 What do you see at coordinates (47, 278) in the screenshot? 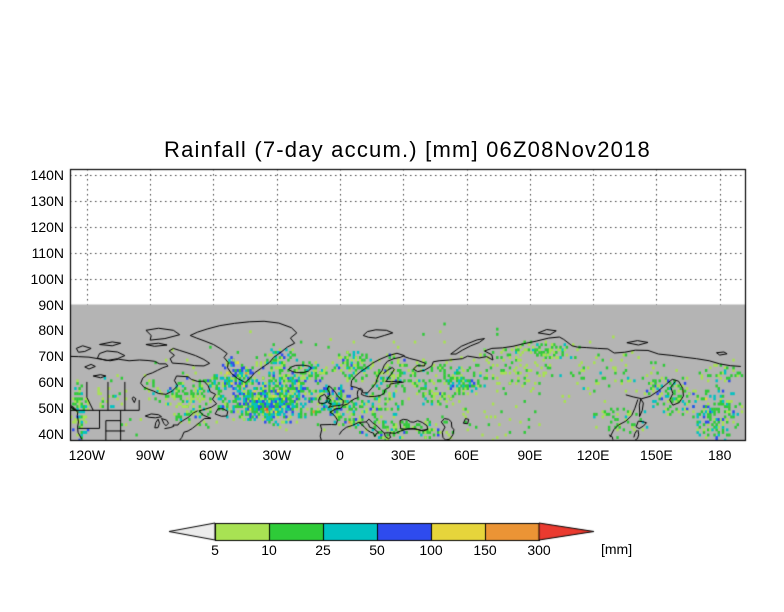
I see `y-tick-label: 100N` at bounding box center [47, 278].